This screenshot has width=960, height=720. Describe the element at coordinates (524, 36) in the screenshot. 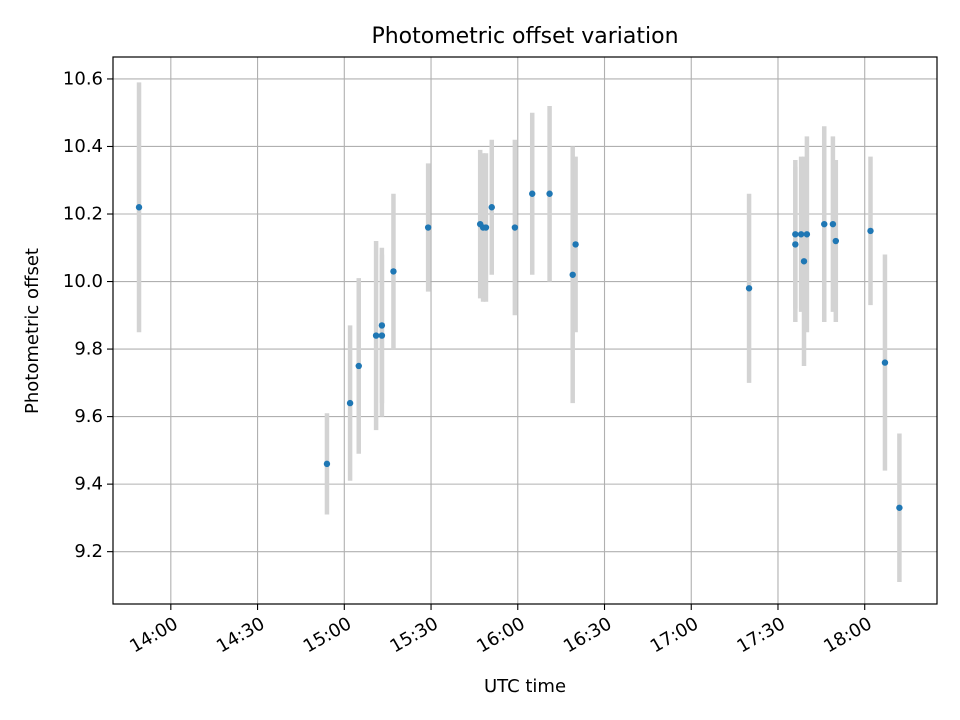

I see `chart-title: Photometric offset variation` at that location.